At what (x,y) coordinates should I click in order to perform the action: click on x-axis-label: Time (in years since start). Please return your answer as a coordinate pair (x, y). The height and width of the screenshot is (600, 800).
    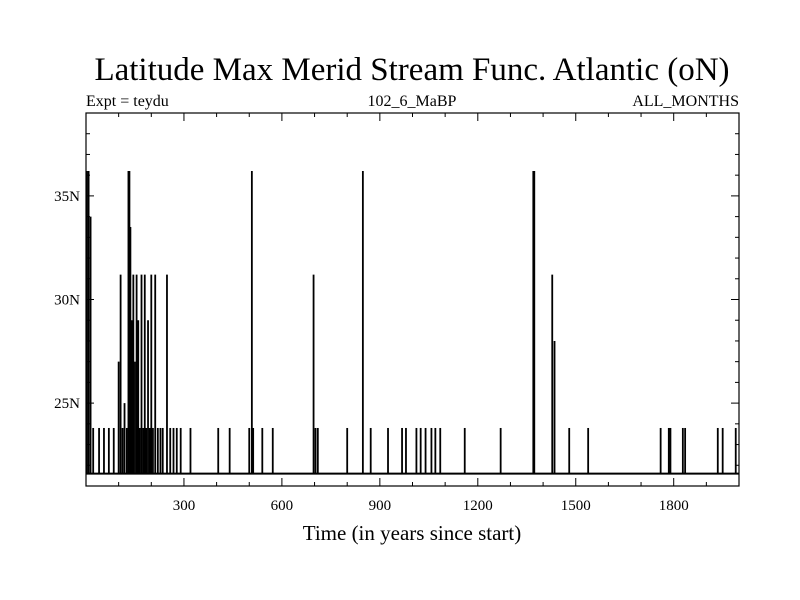
    Looking at the image, I should click on (412, 533).